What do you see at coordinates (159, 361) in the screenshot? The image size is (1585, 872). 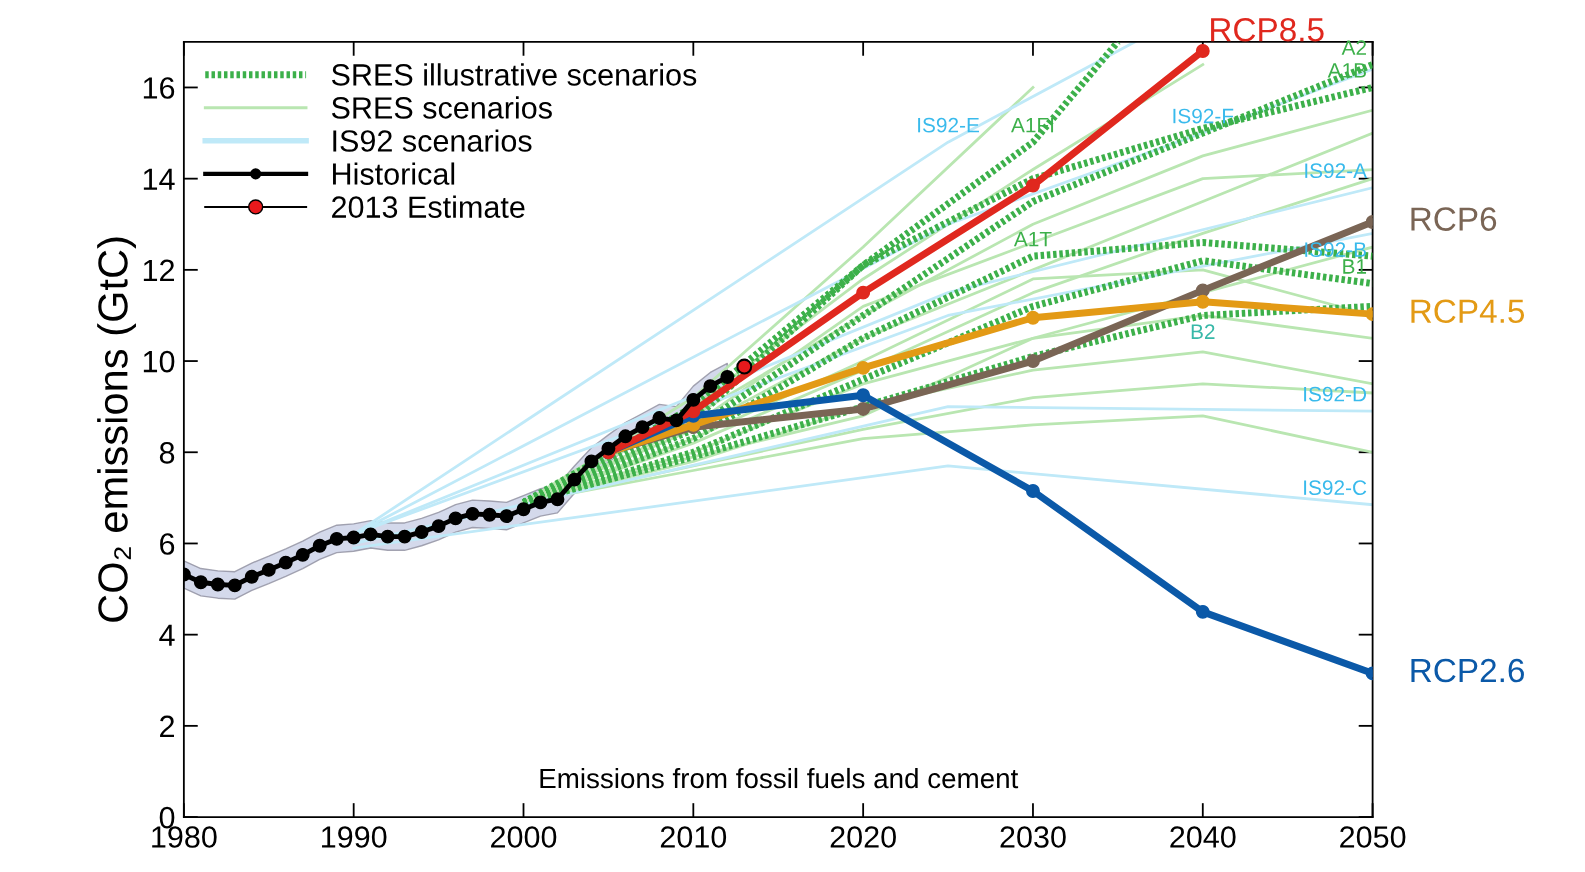 I see `y-tick-label: 10` at bounding box center [159, 361].